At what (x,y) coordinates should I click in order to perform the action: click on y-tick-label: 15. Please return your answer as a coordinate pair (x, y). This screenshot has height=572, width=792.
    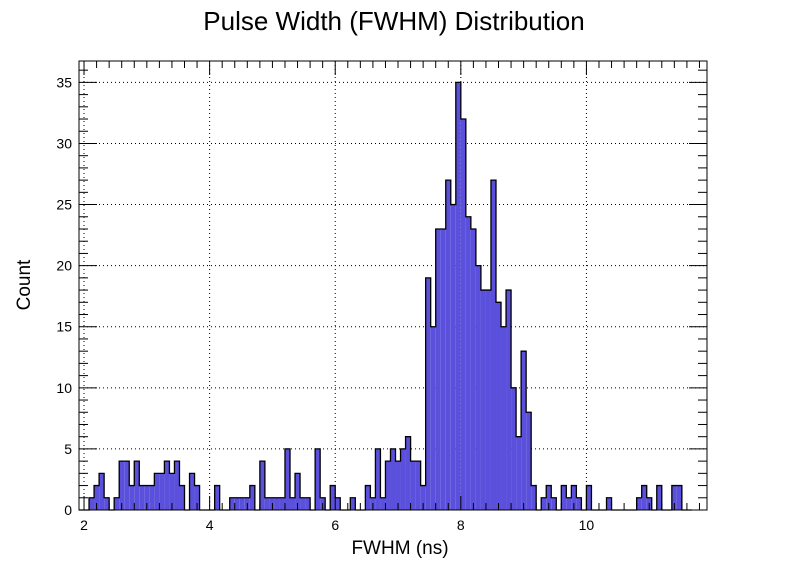
    Looking at the image, I should click on (64, 327).